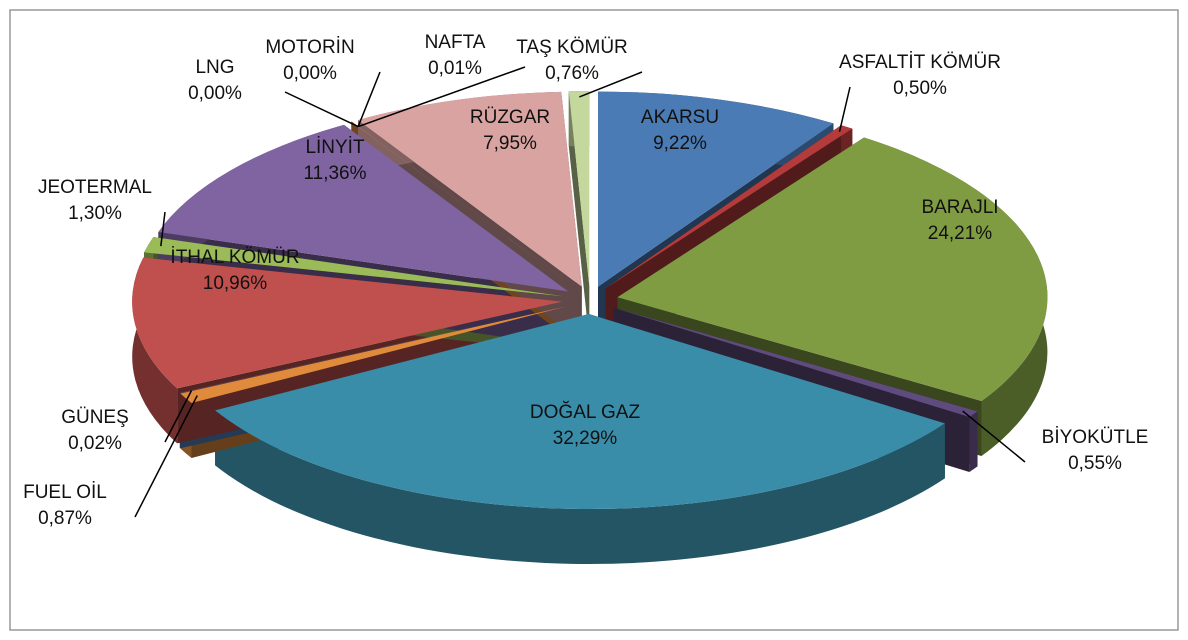 The width and height of the screenshot is (1188, 640). Describe the element at coordinates (510, 143) in the screenshot. I see `value-label: 7,95%` at that location.